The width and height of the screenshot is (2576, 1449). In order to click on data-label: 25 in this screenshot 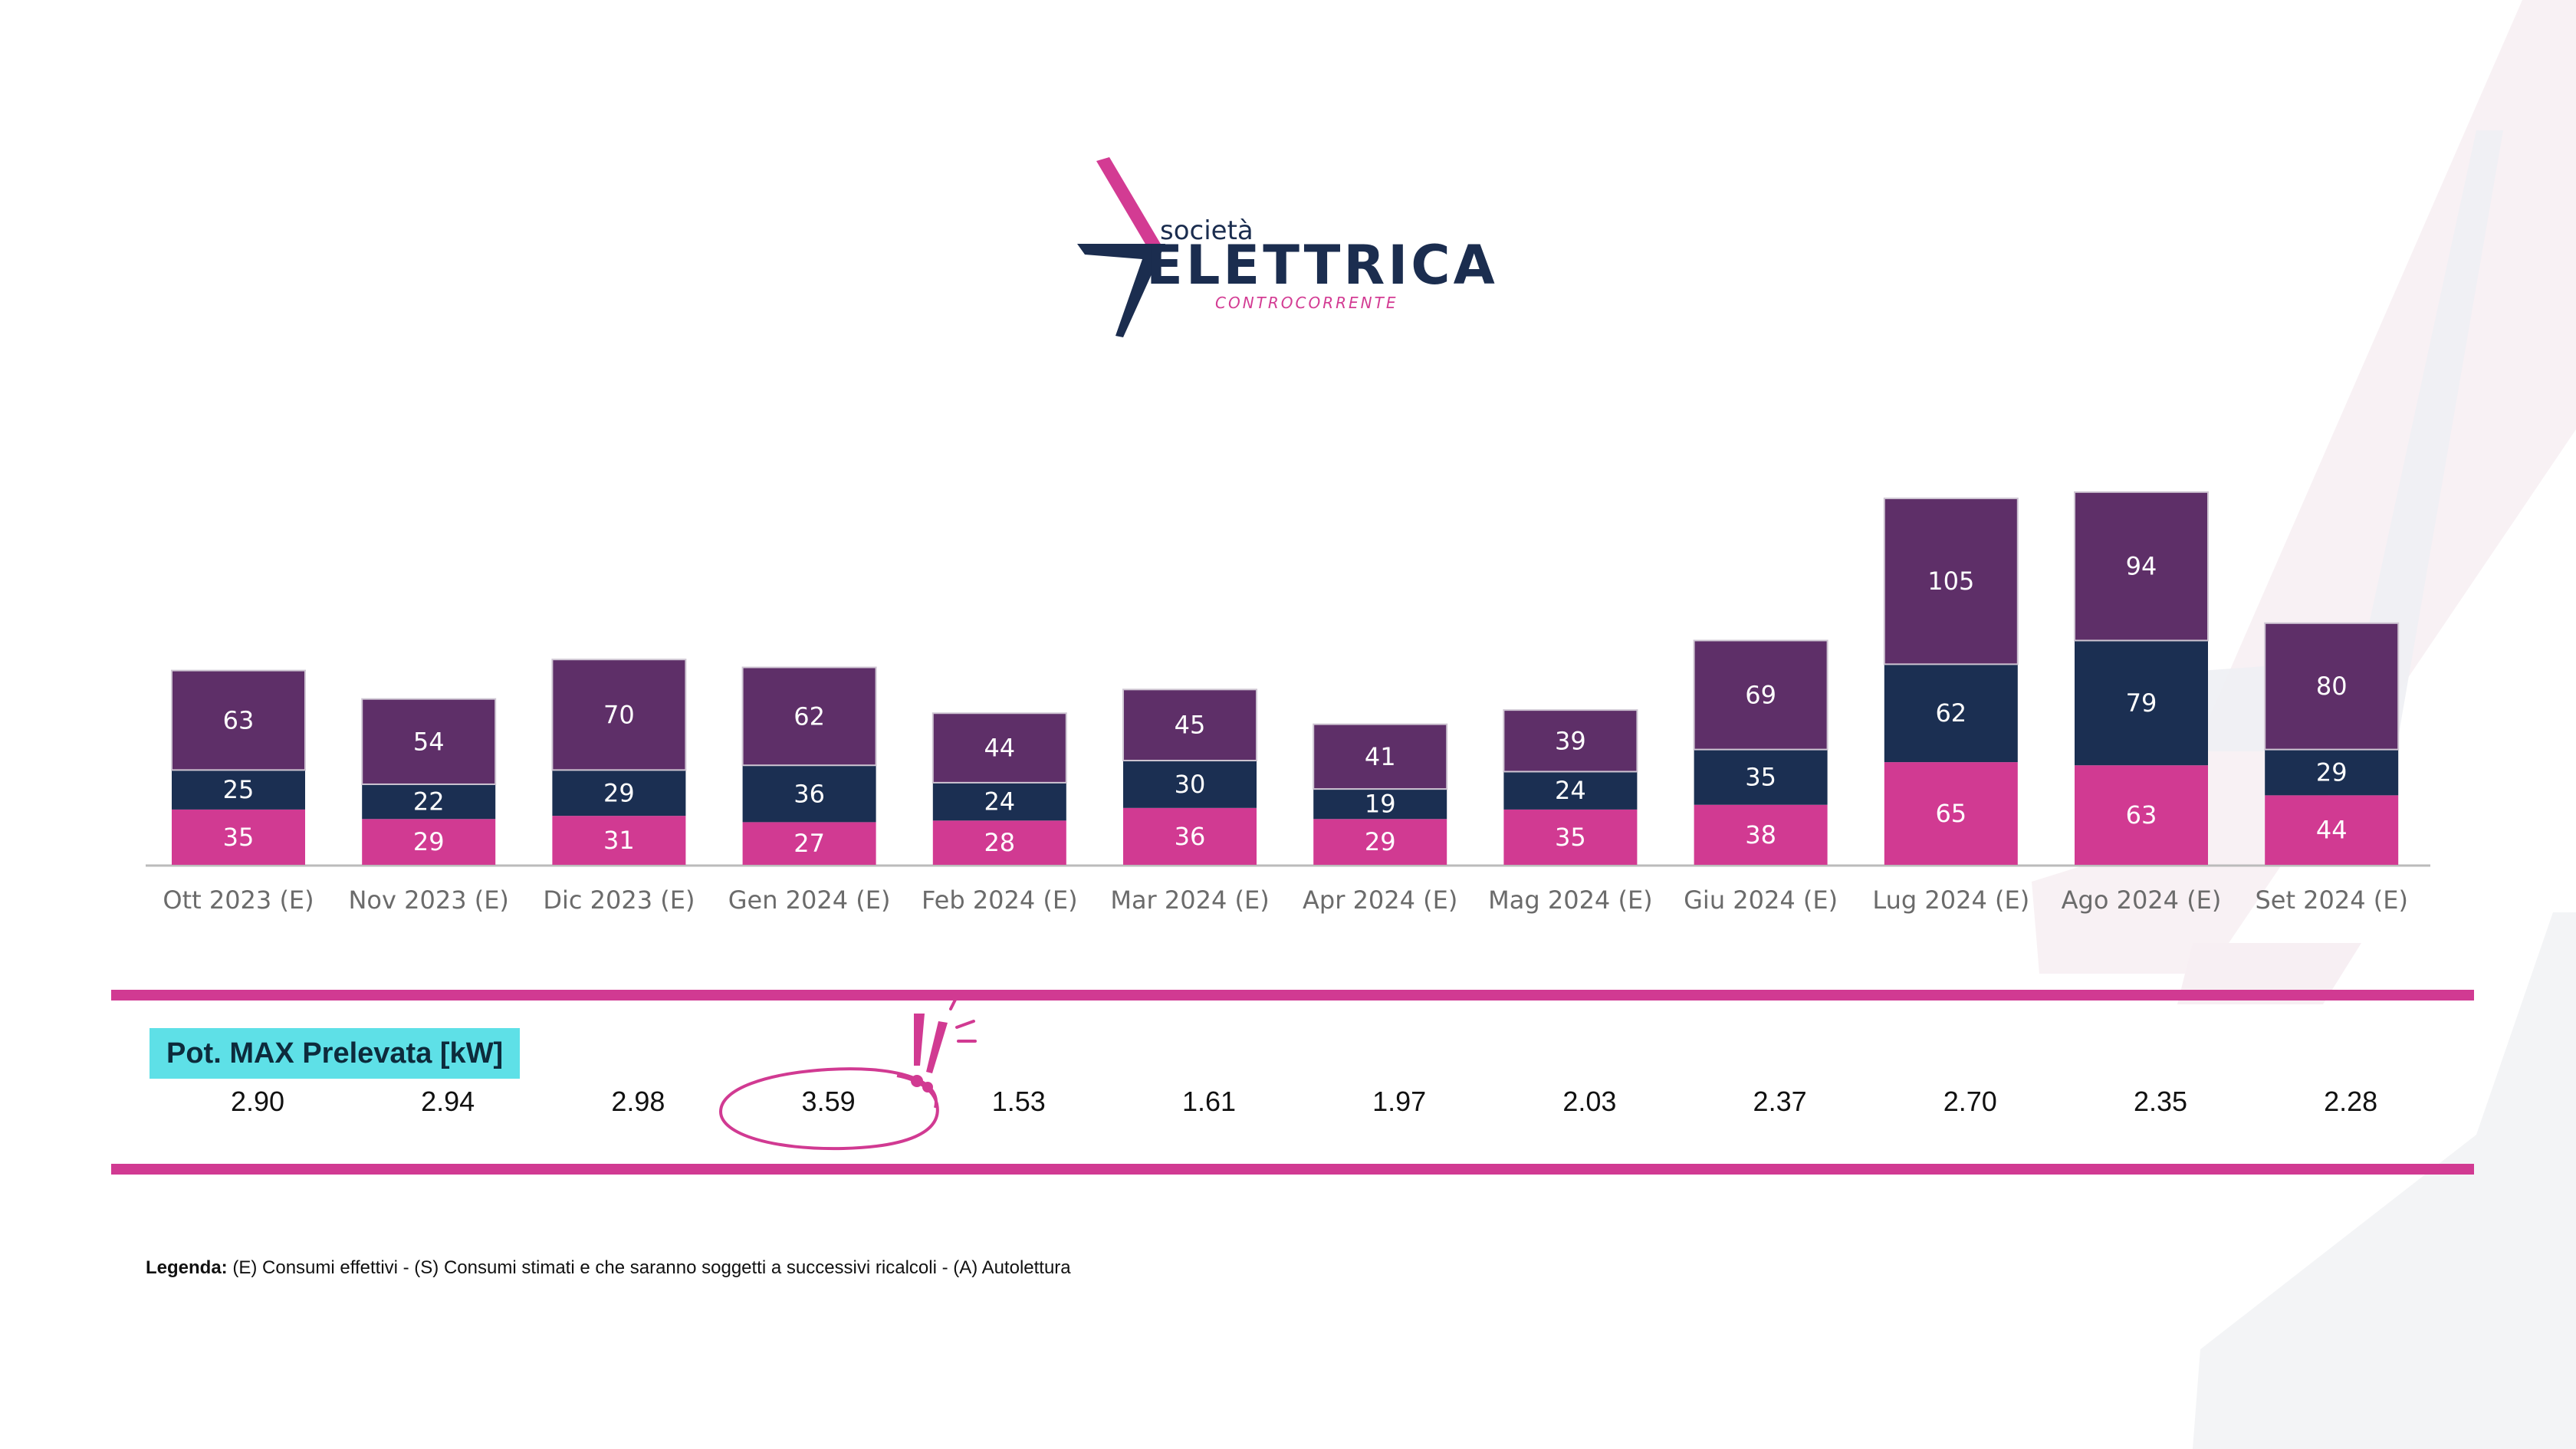, I will do `click(239, 790)`.